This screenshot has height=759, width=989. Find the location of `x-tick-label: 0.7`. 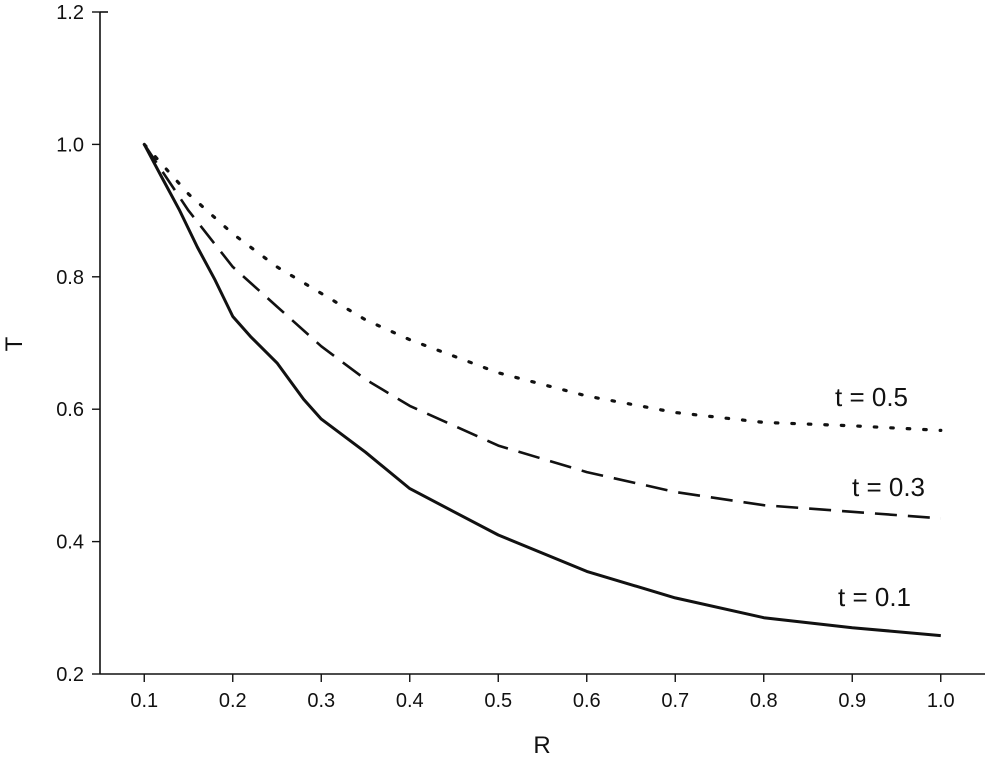

x-tick-label: 0.7 is located at coordinates (675, 701).